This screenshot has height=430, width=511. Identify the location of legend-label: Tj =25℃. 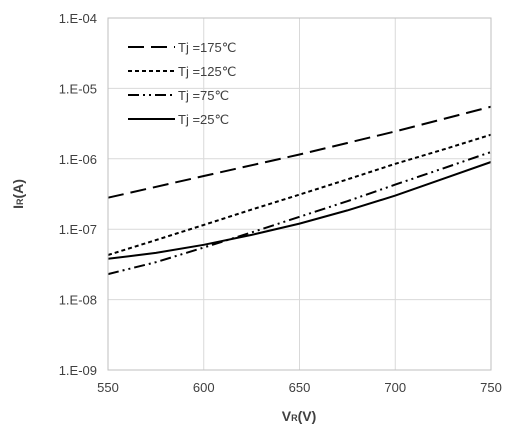
(203, 119).